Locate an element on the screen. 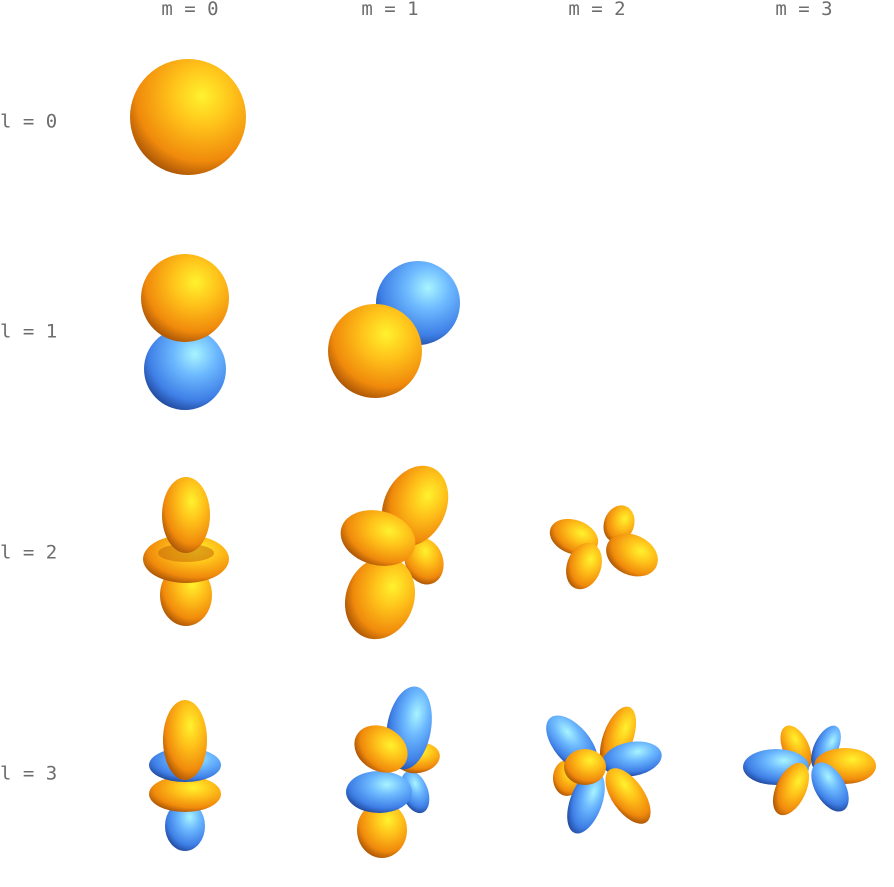  orbital-l0-m0 is located at coordinates (188, 117).